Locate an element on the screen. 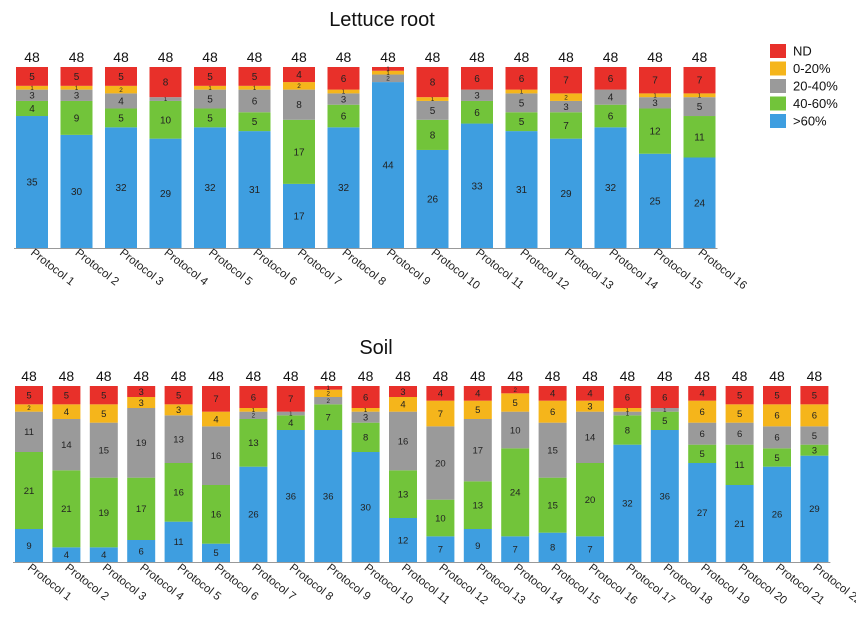 The width and height of the screenshot is (856, 620). bar-stack-protocol-10: 26 8 5 1 8 is located at coordinates (432, 157).